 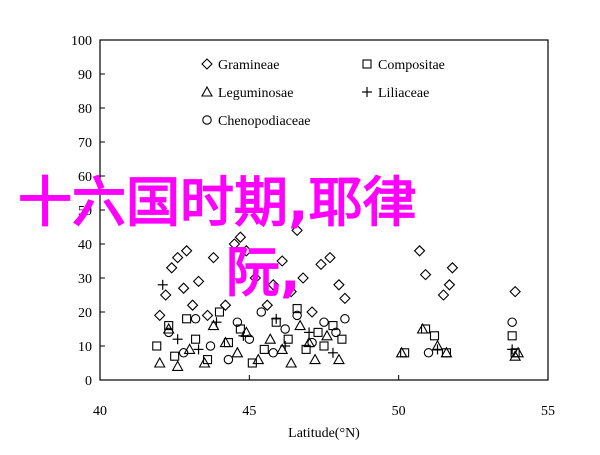 What do you see at coordinates (548, 411) in the screenshot?
I see `x-tick-label: 55` at bounding box center [548, 411].